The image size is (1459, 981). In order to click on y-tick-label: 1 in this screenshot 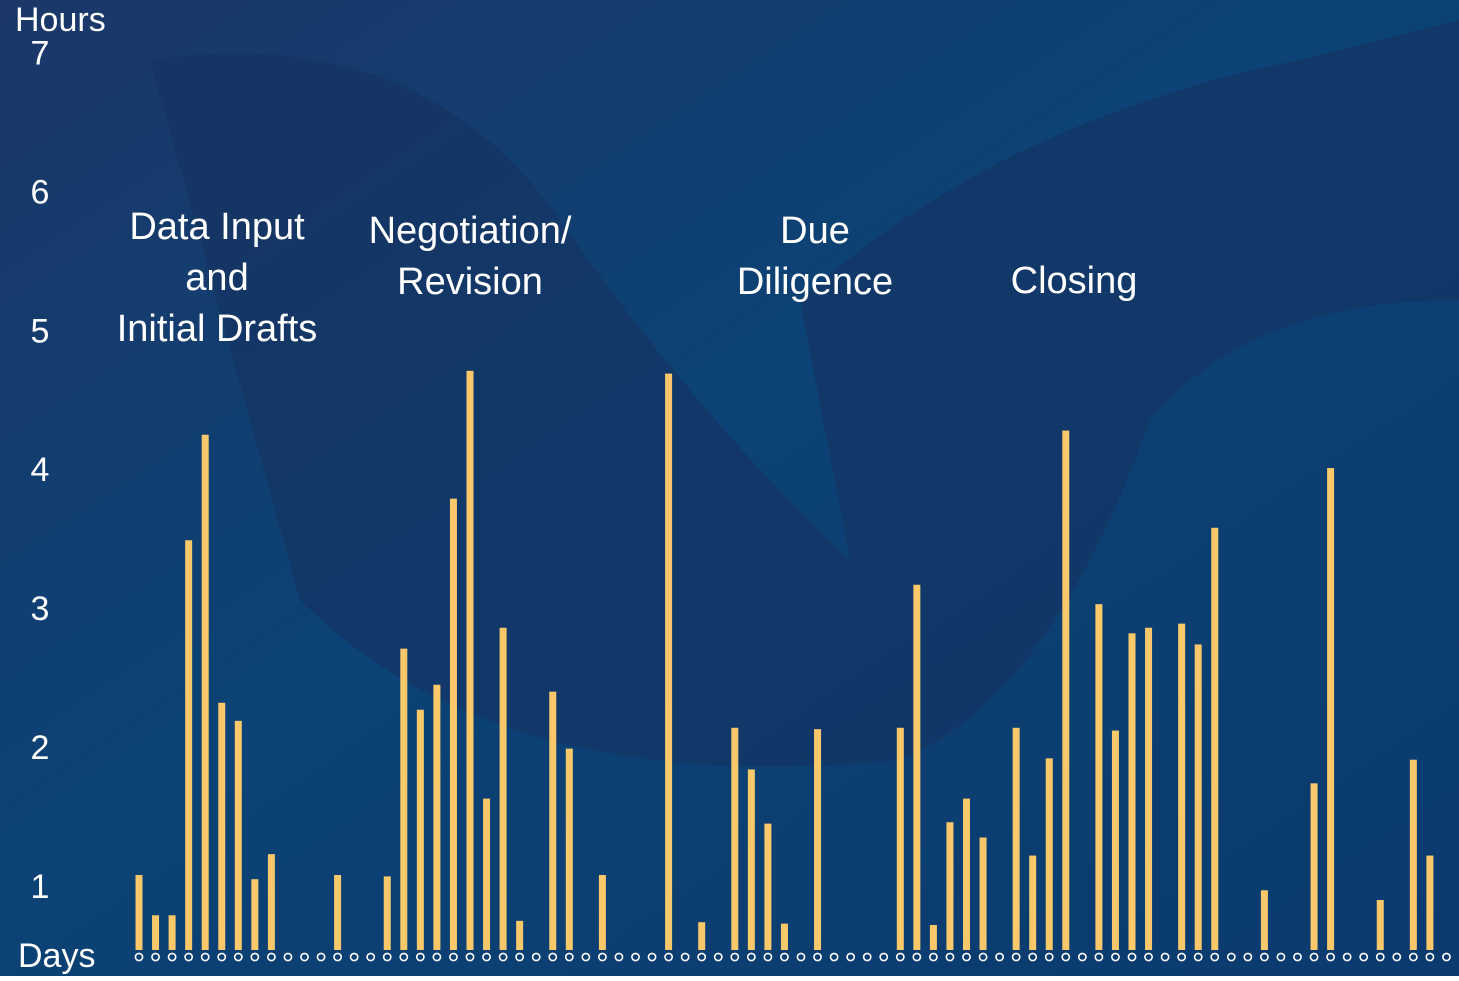, I will do `click(40, 887)`.